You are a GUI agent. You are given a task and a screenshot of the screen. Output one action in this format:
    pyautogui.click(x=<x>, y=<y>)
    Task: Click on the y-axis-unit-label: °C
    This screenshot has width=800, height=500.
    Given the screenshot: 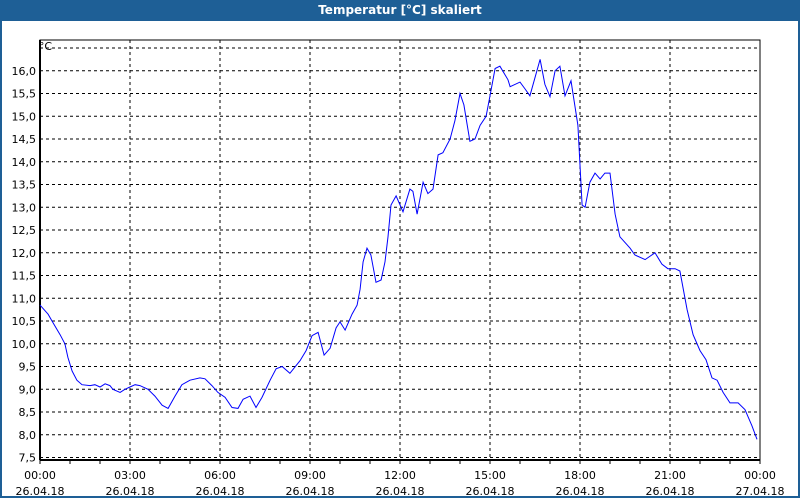 What is the action you would take?
    pyautogui.click(x=46, y=46)
    